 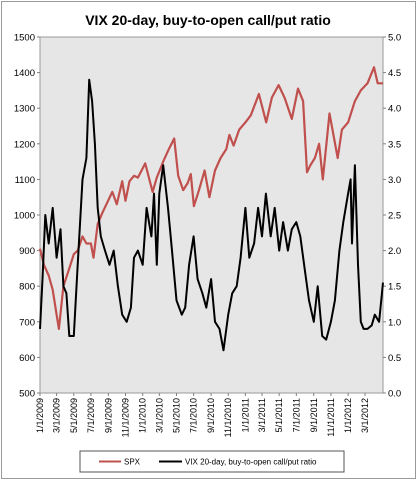 I want to click on y-left-tick-label: 600, so click(x=27, y=358).